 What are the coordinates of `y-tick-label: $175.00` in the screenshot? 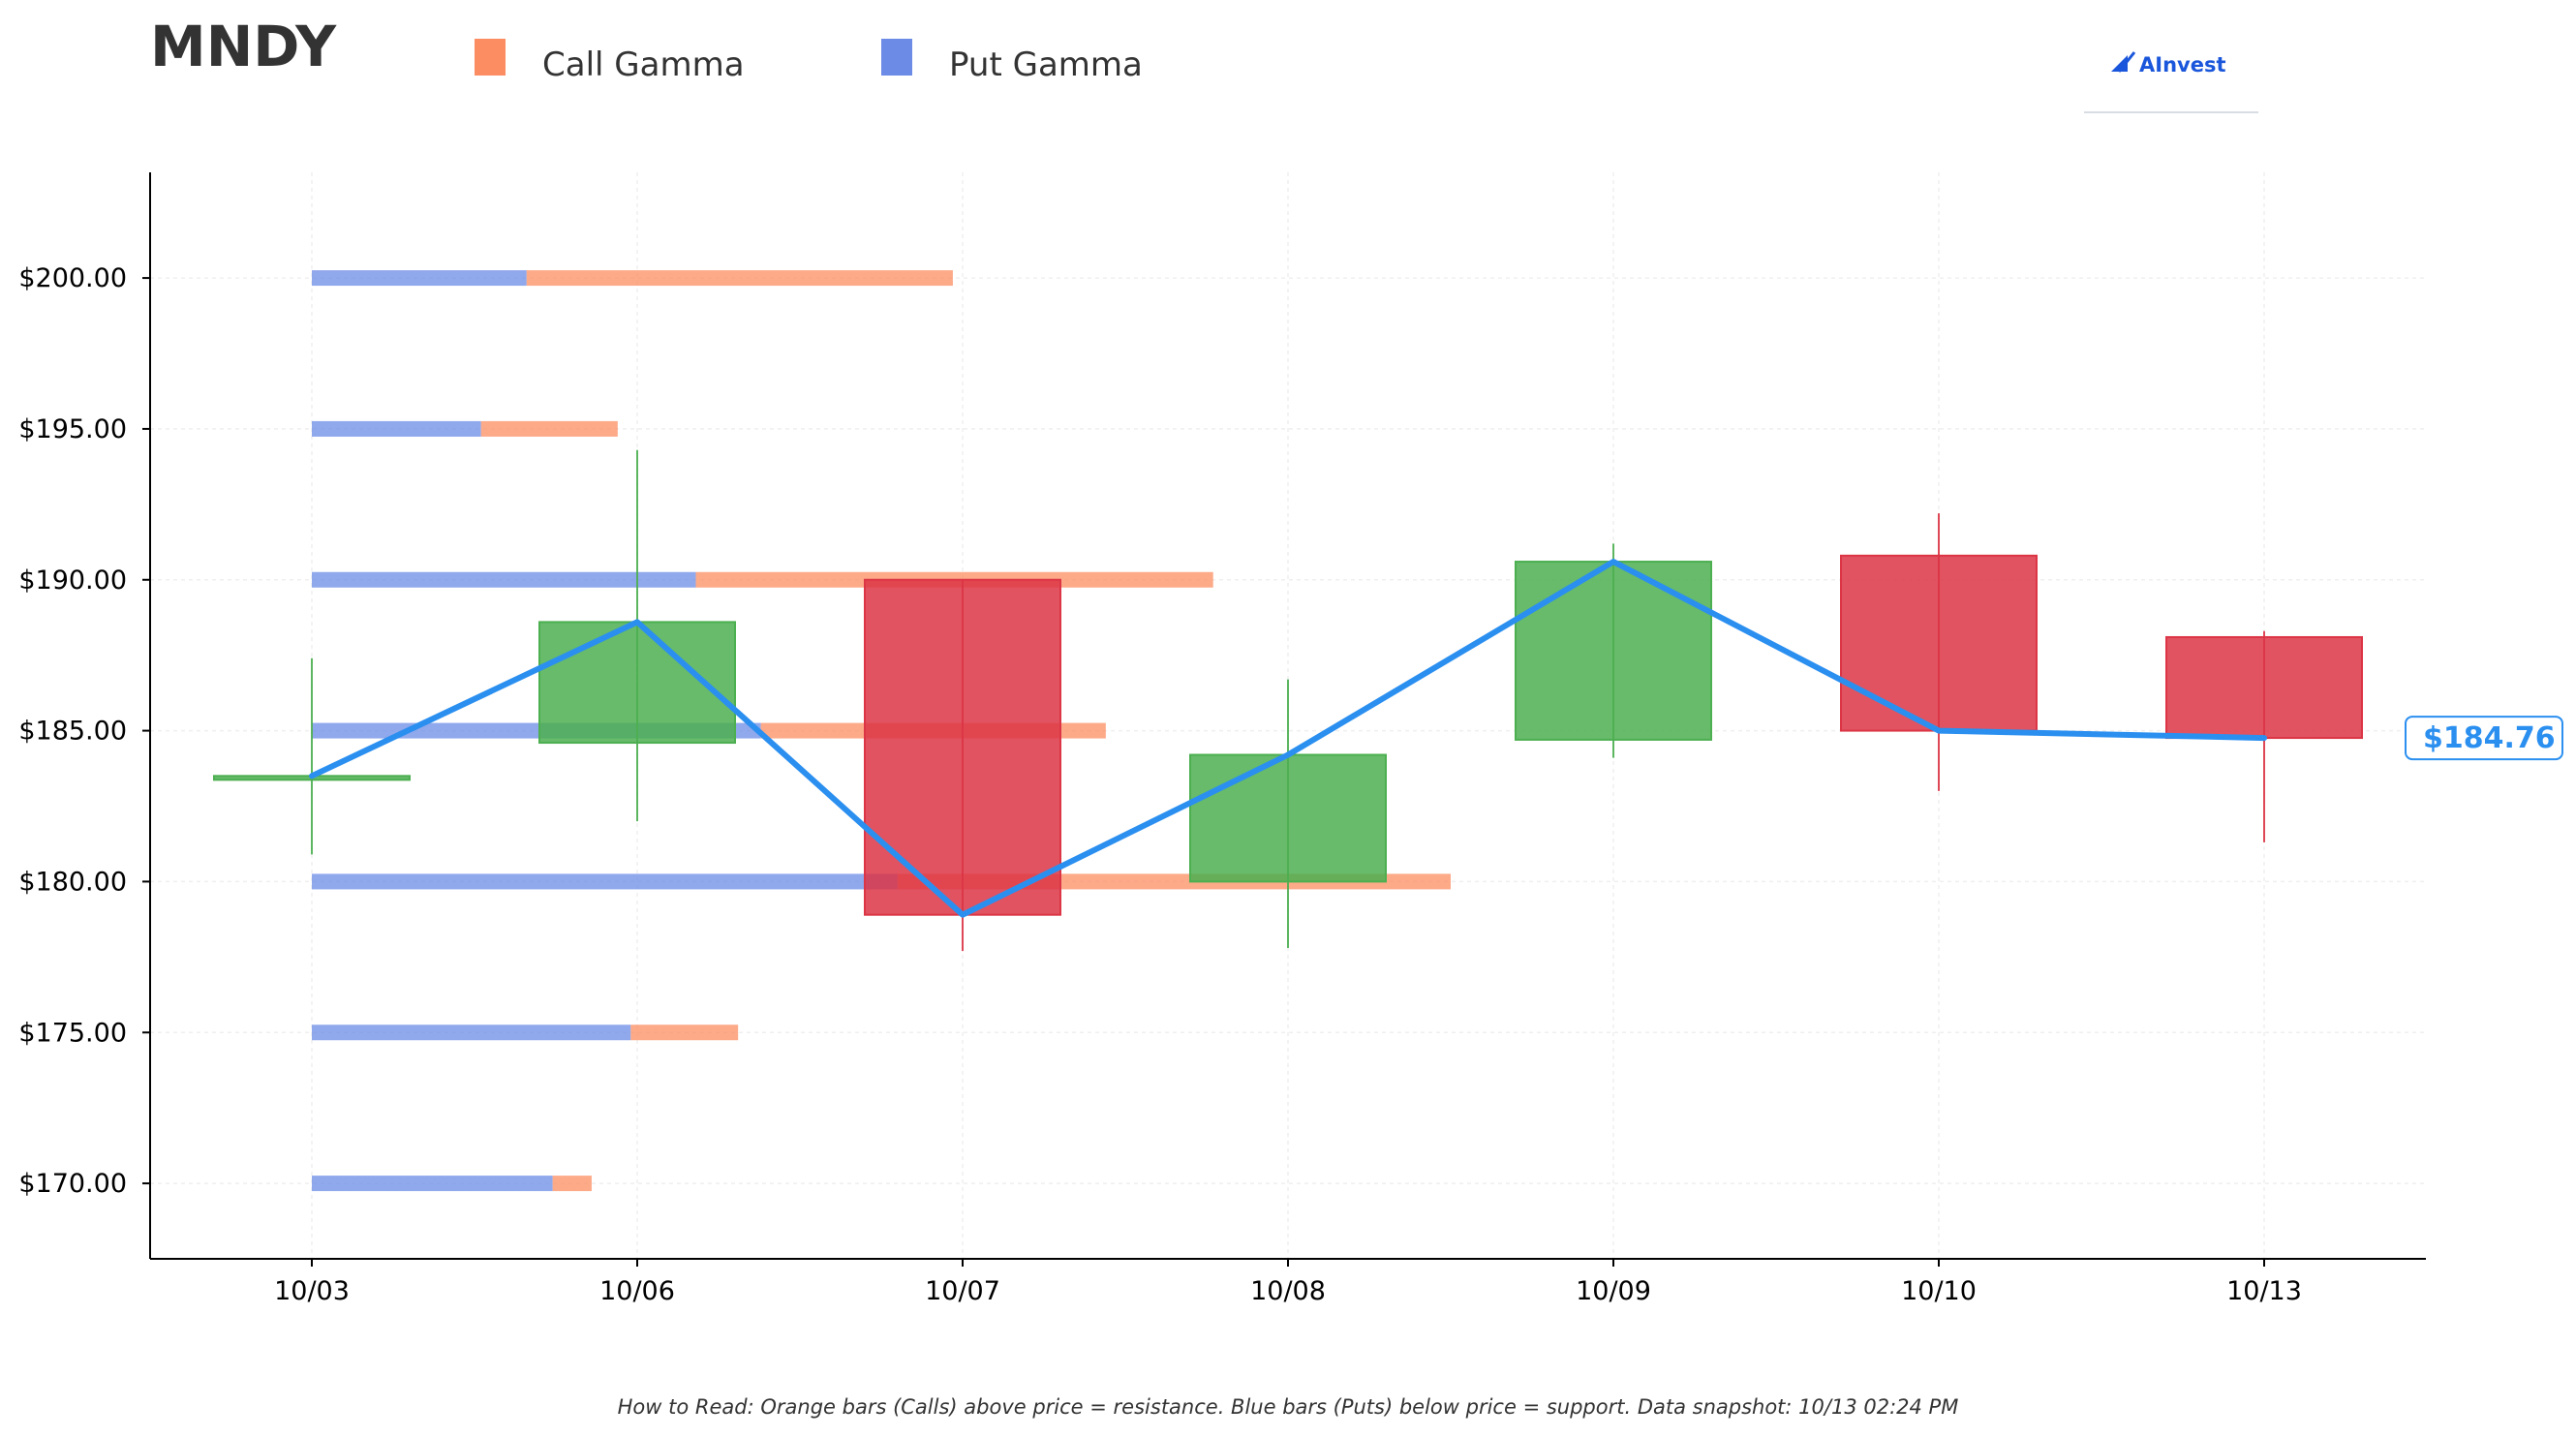 It's located at (72, 1033).